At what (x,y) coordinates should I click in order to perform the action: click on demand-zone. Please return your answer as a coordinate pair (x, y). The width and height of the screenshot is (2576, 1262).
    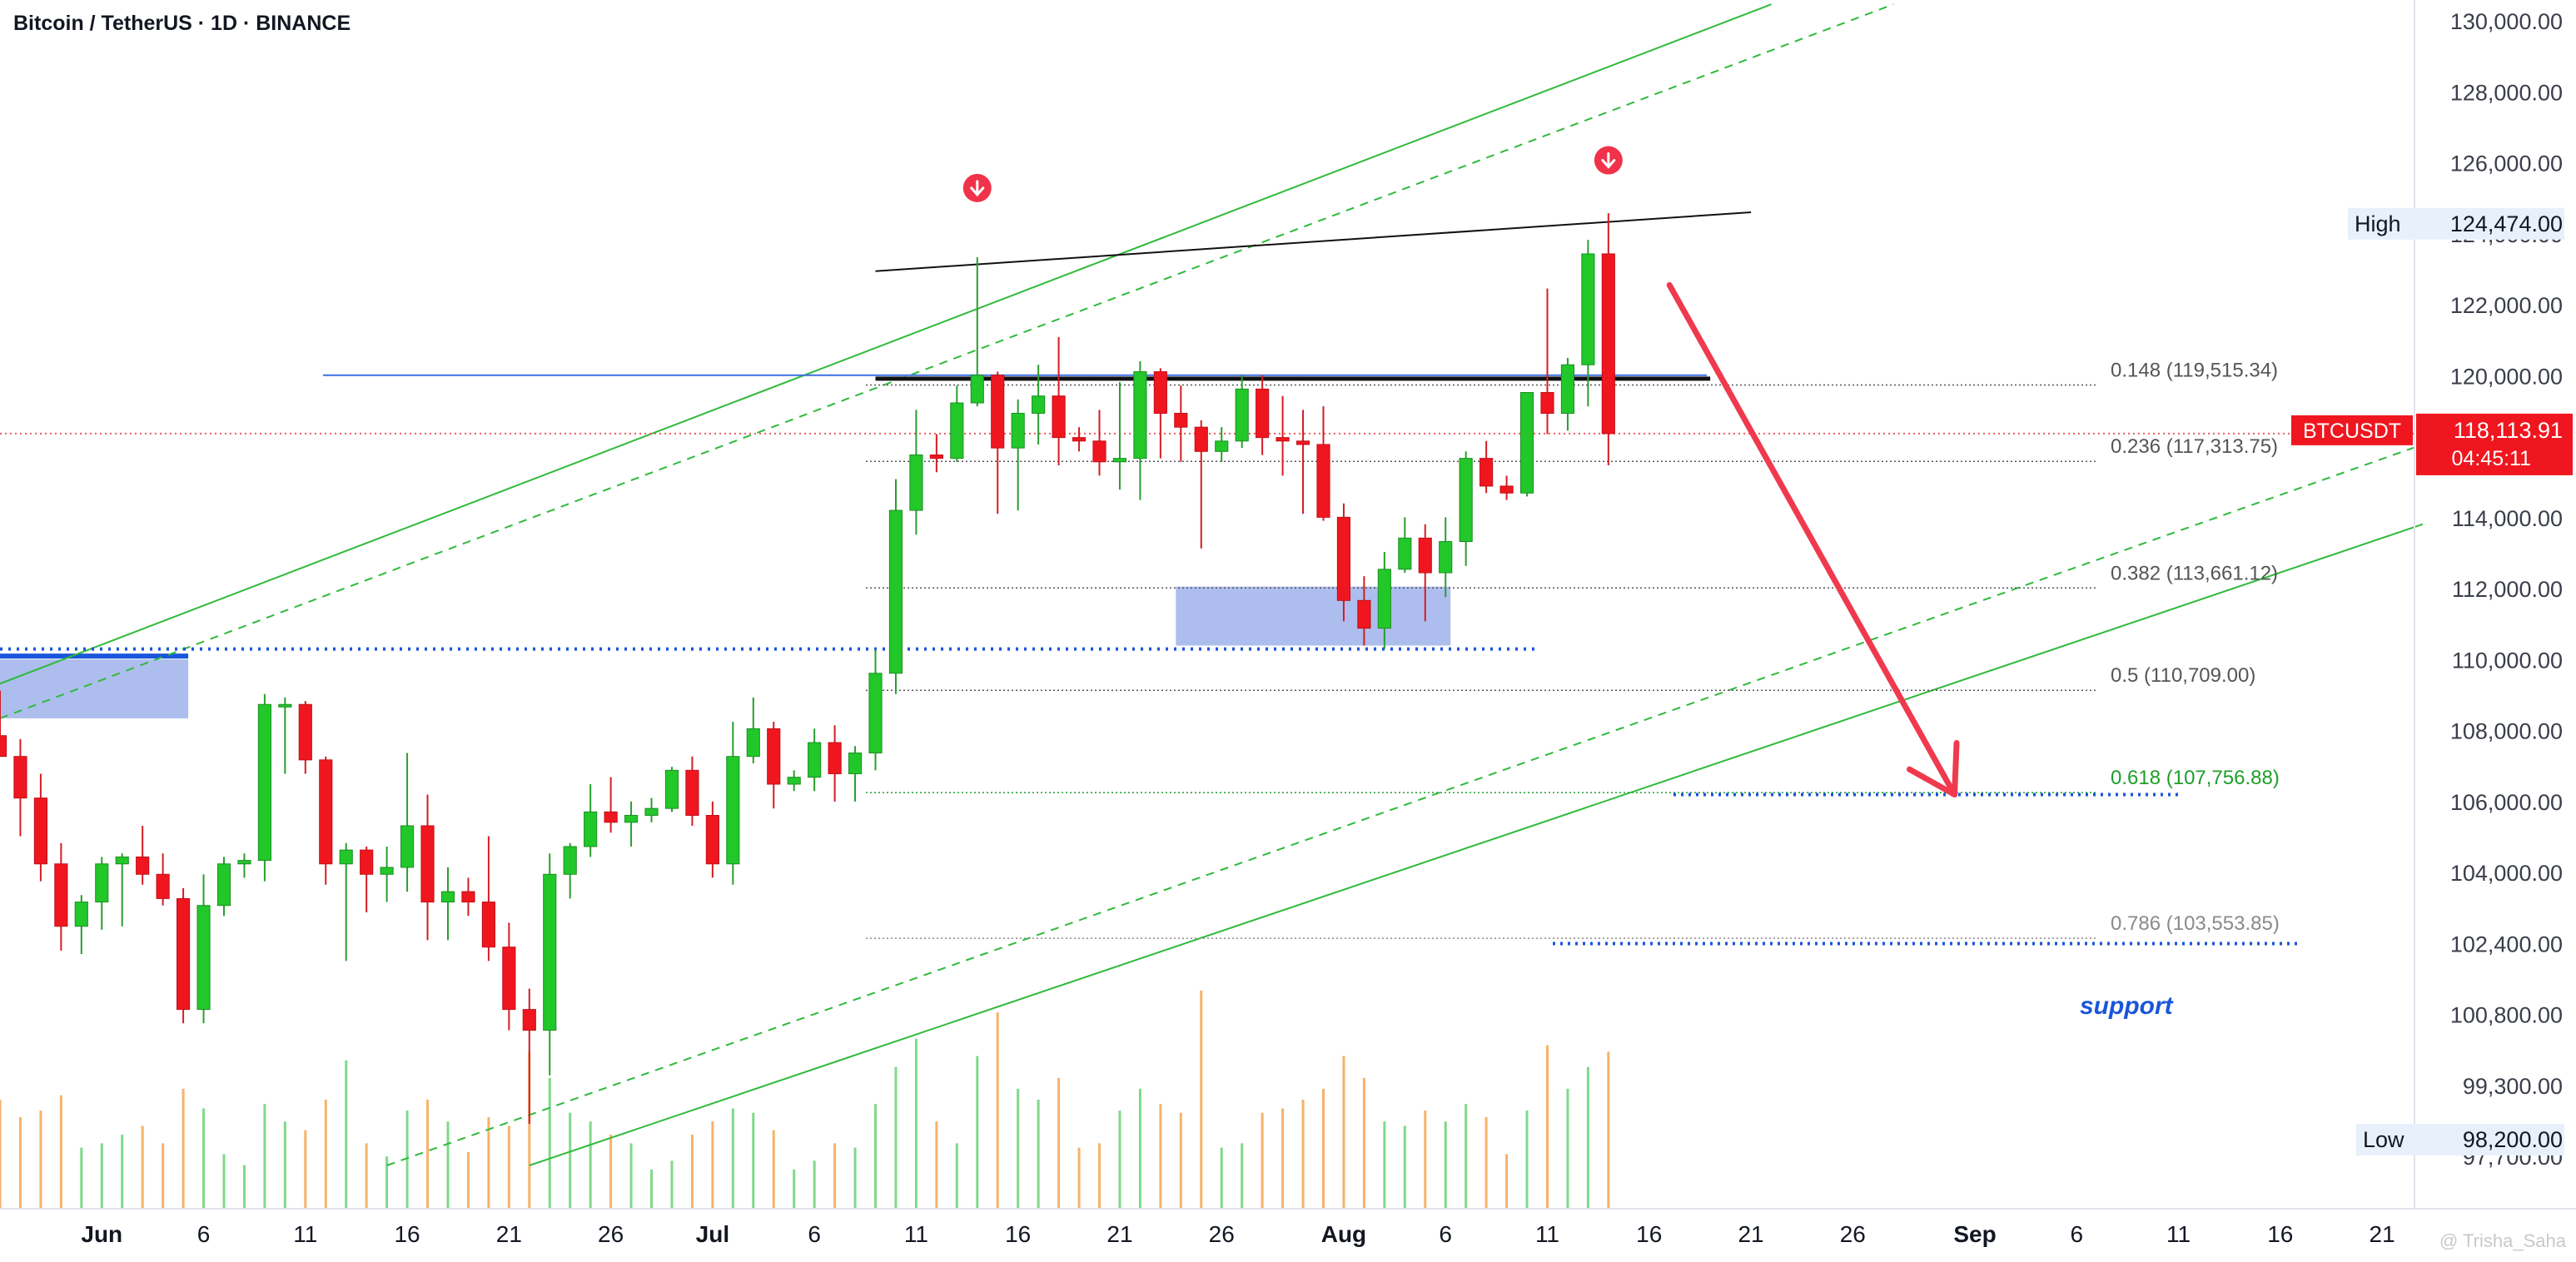
    Looking at the image, I should click on (94, 689).